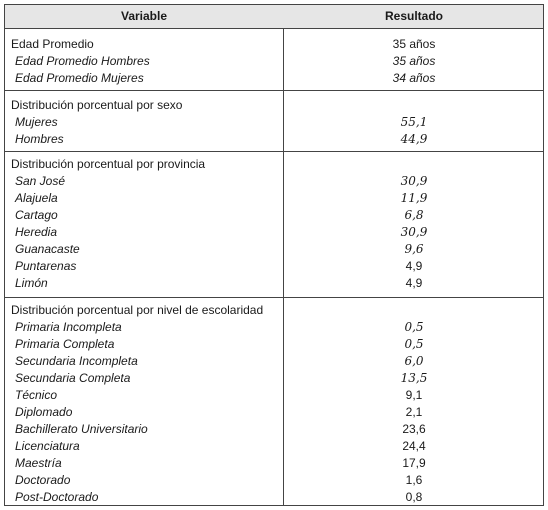  Describe the element at coordinates (79, 78) in the screenshot. I see `row-label: Edad Promedio Mujeres` at that location.